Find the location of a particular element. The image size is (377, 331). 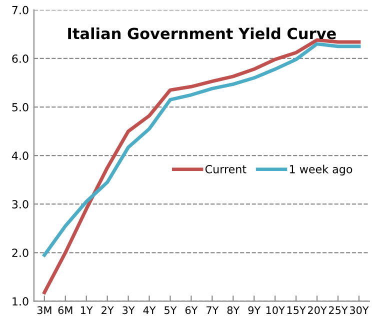

y-tick-label: 4.0 is located at coordinates (20, 156).